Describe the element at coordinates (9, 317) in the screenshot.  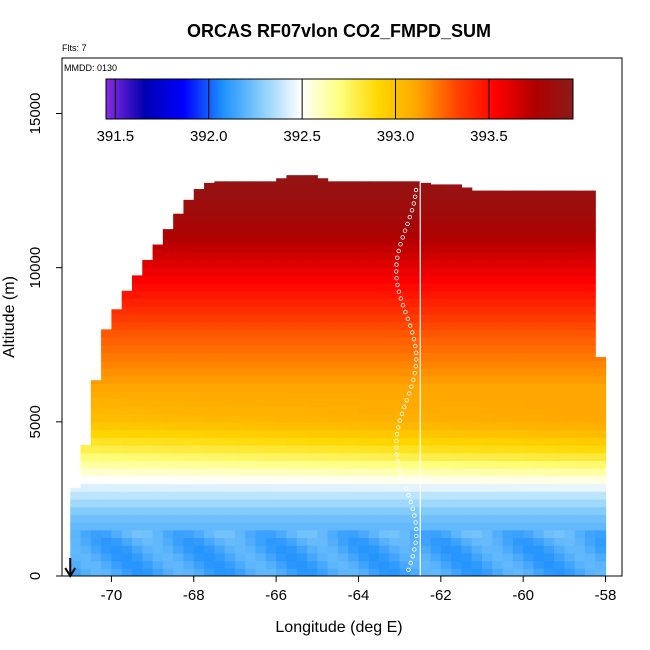
I see `y-axis-label: Altitude (m)` at that location.